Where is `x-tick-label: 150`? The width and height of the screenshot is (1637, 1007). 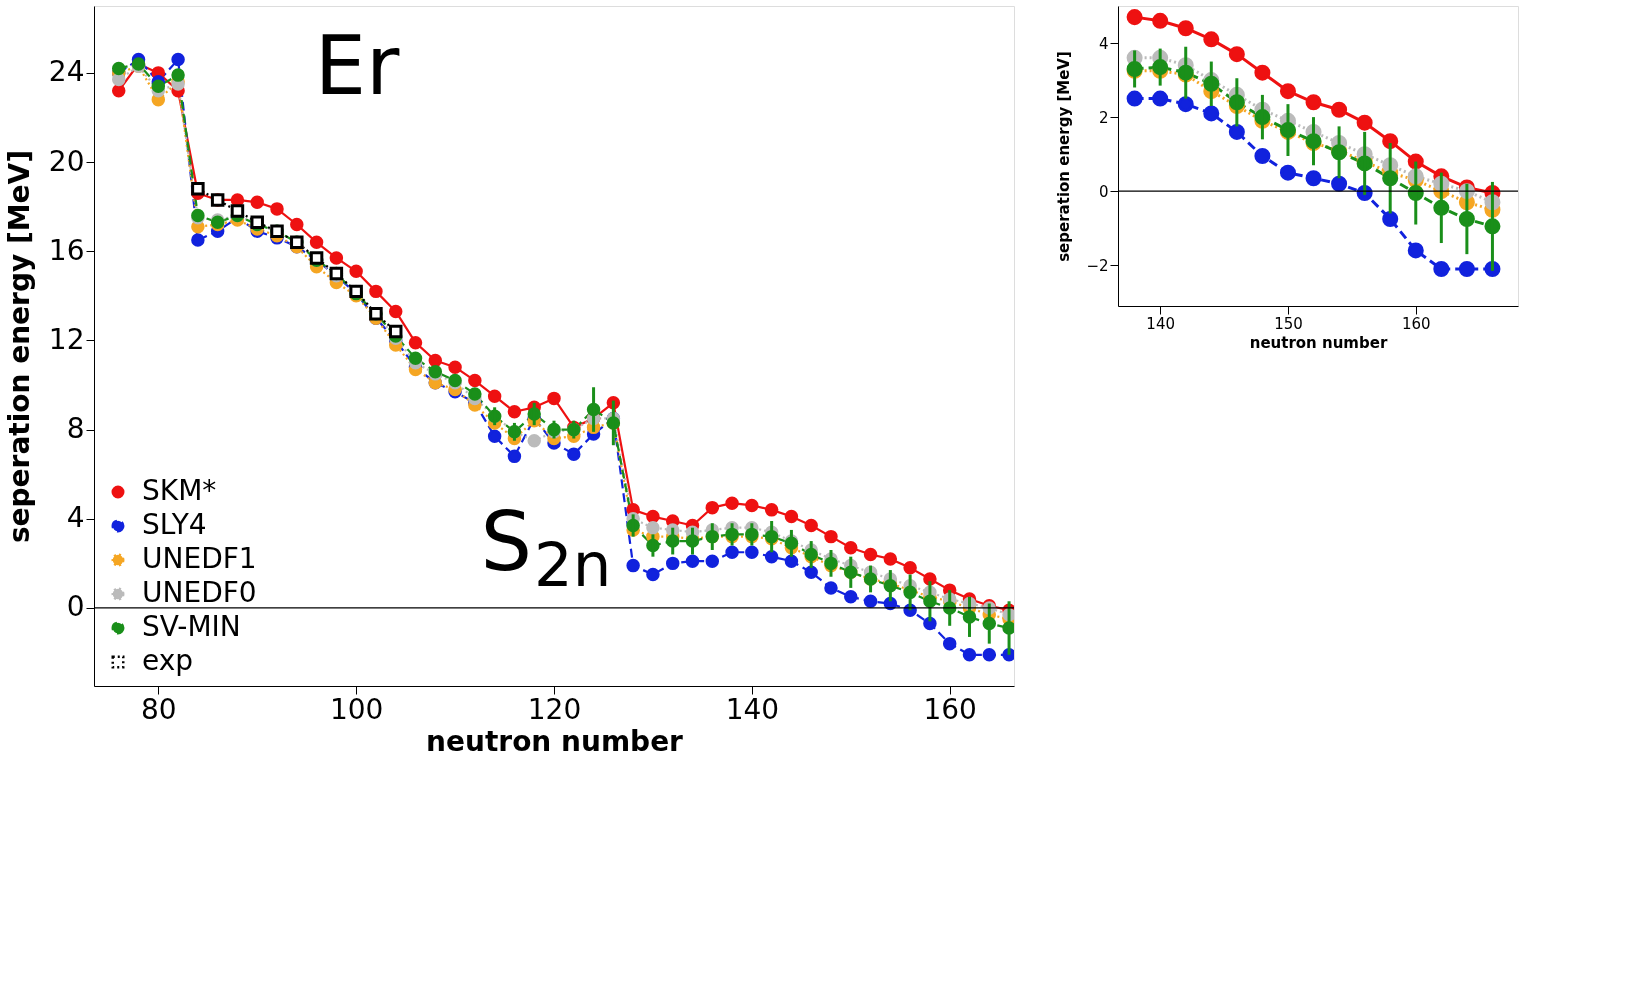 x-tick-label: 150 is located at coordinates (1288, 323).